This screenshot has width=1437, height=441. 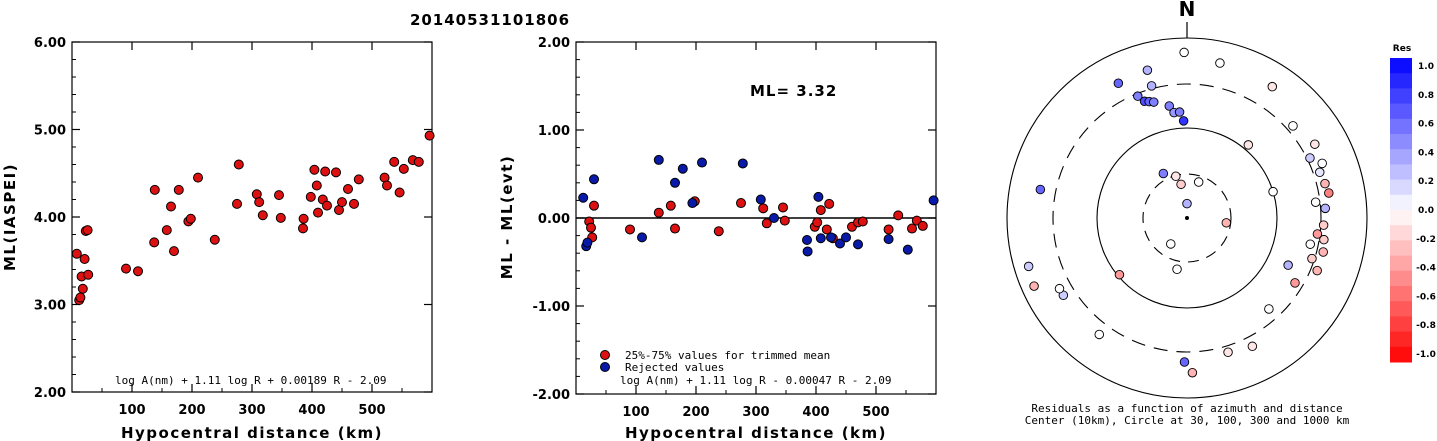 What do you see at coordinates (554, 131) in the screenshot?
I see `y-tick-label: 1.00` at bounding box center [554, 131].